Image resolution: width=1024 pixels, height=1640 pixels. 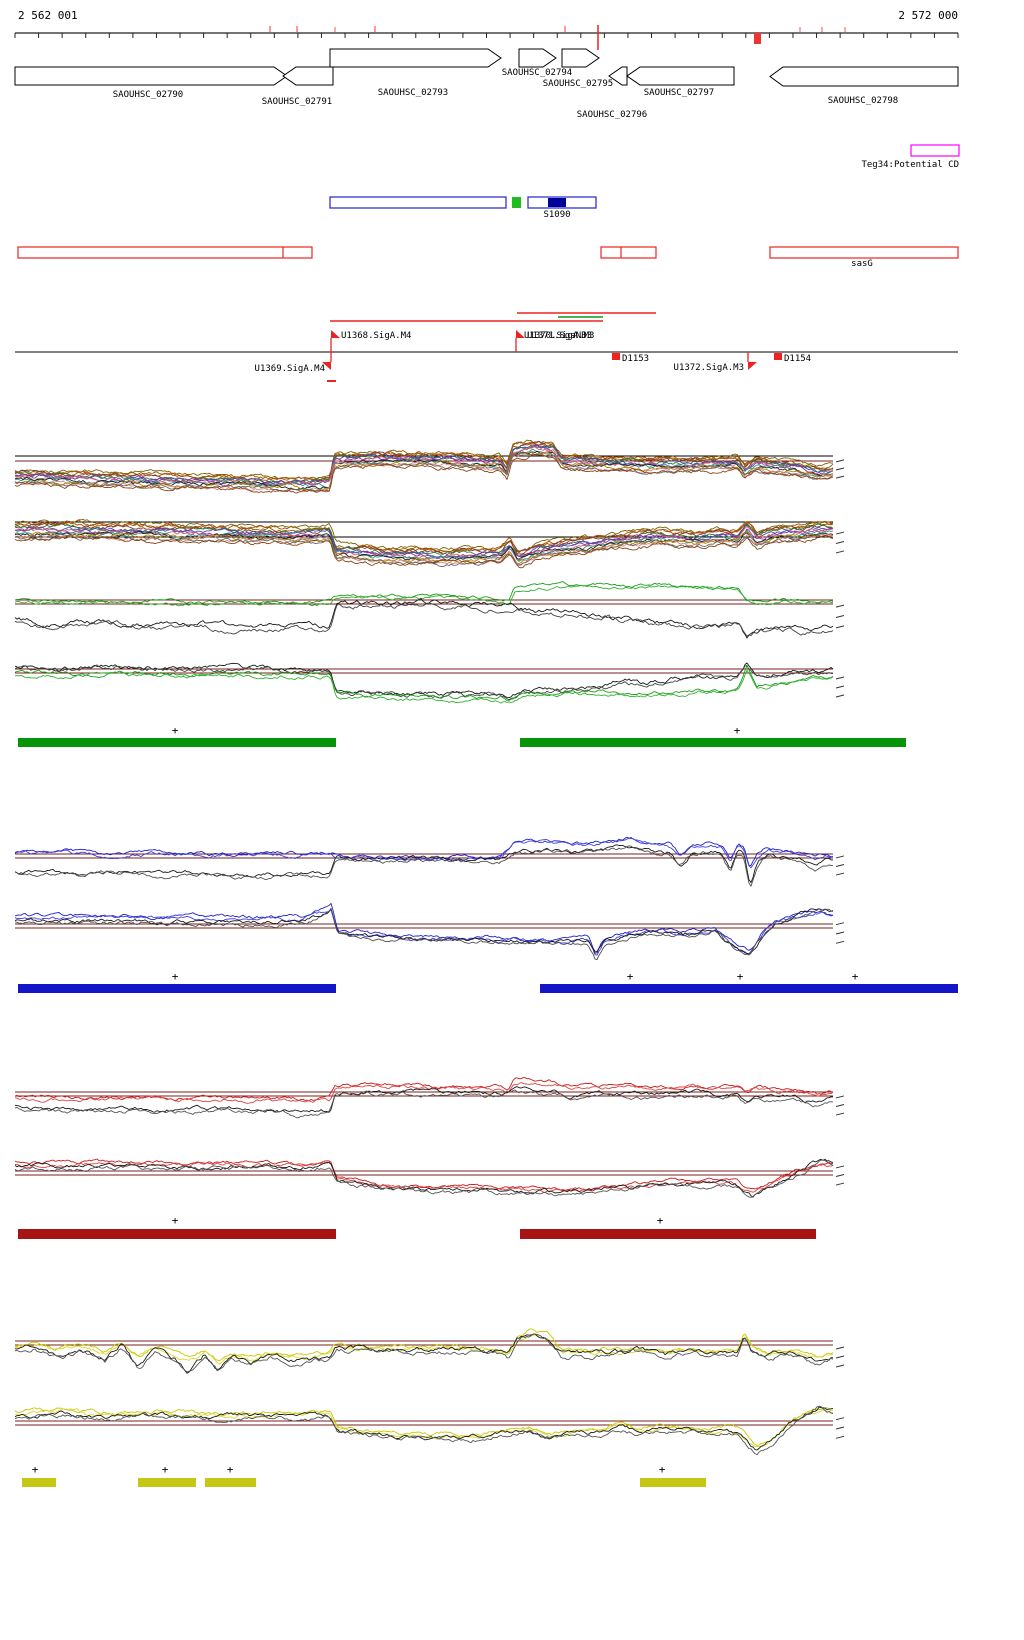 I want to click on ruler, so click(x=486, y=37).